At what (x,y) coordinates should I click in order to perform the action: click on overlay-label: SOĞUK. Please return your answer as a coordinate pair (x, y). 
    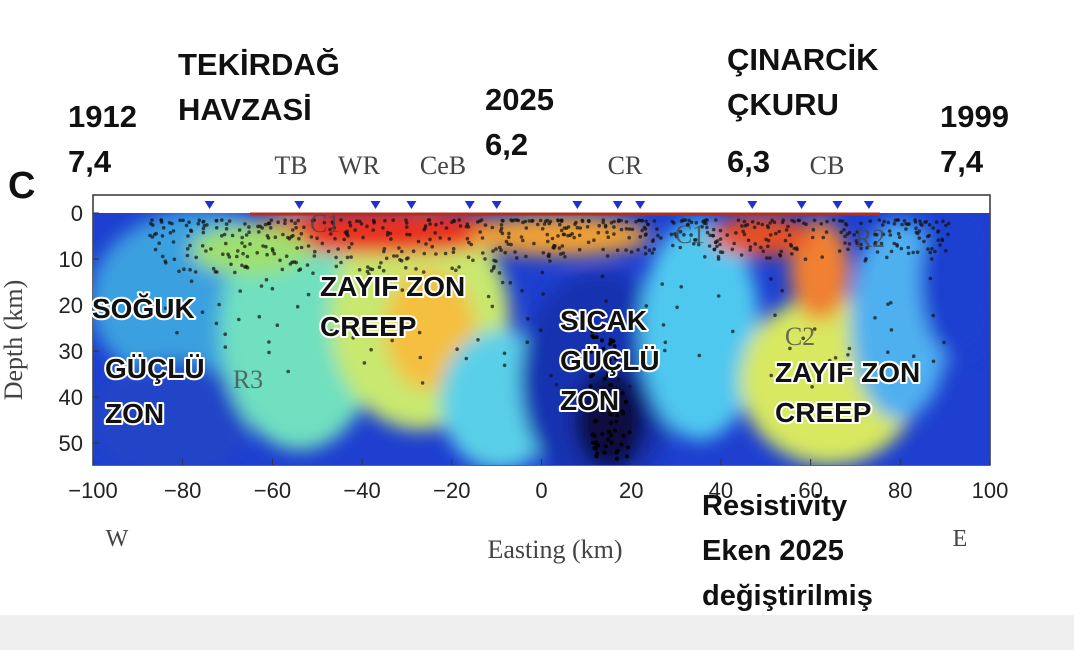
    Looking at the image, I should click on (143, 308).